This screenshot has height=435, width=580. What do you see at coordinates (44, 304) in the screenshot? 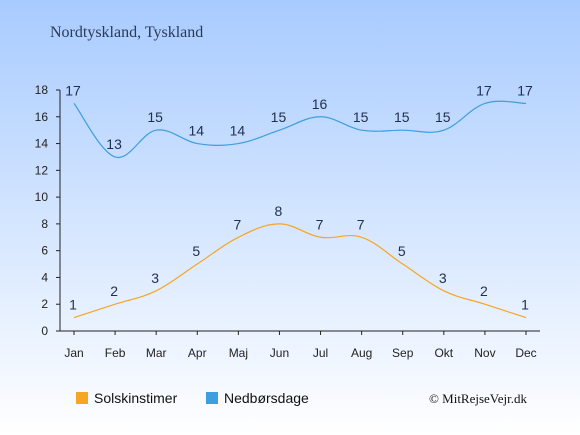
I see `y-tick-label: 2` at bounding box center [44, 304].